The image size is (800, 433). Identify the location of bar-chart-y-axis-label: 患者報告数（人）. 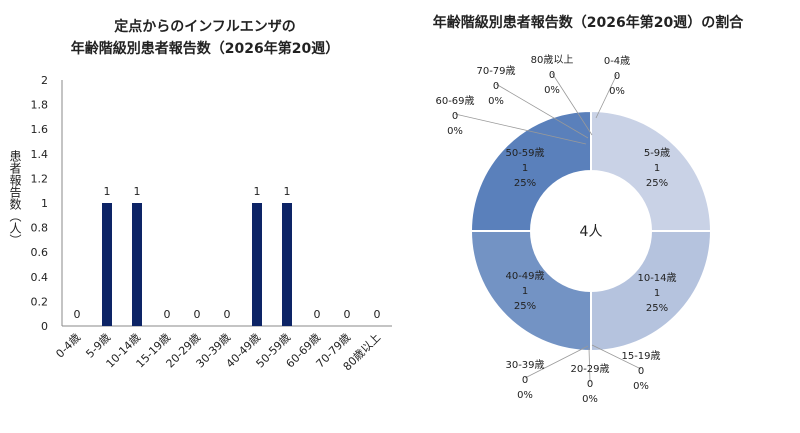
(15, 198).